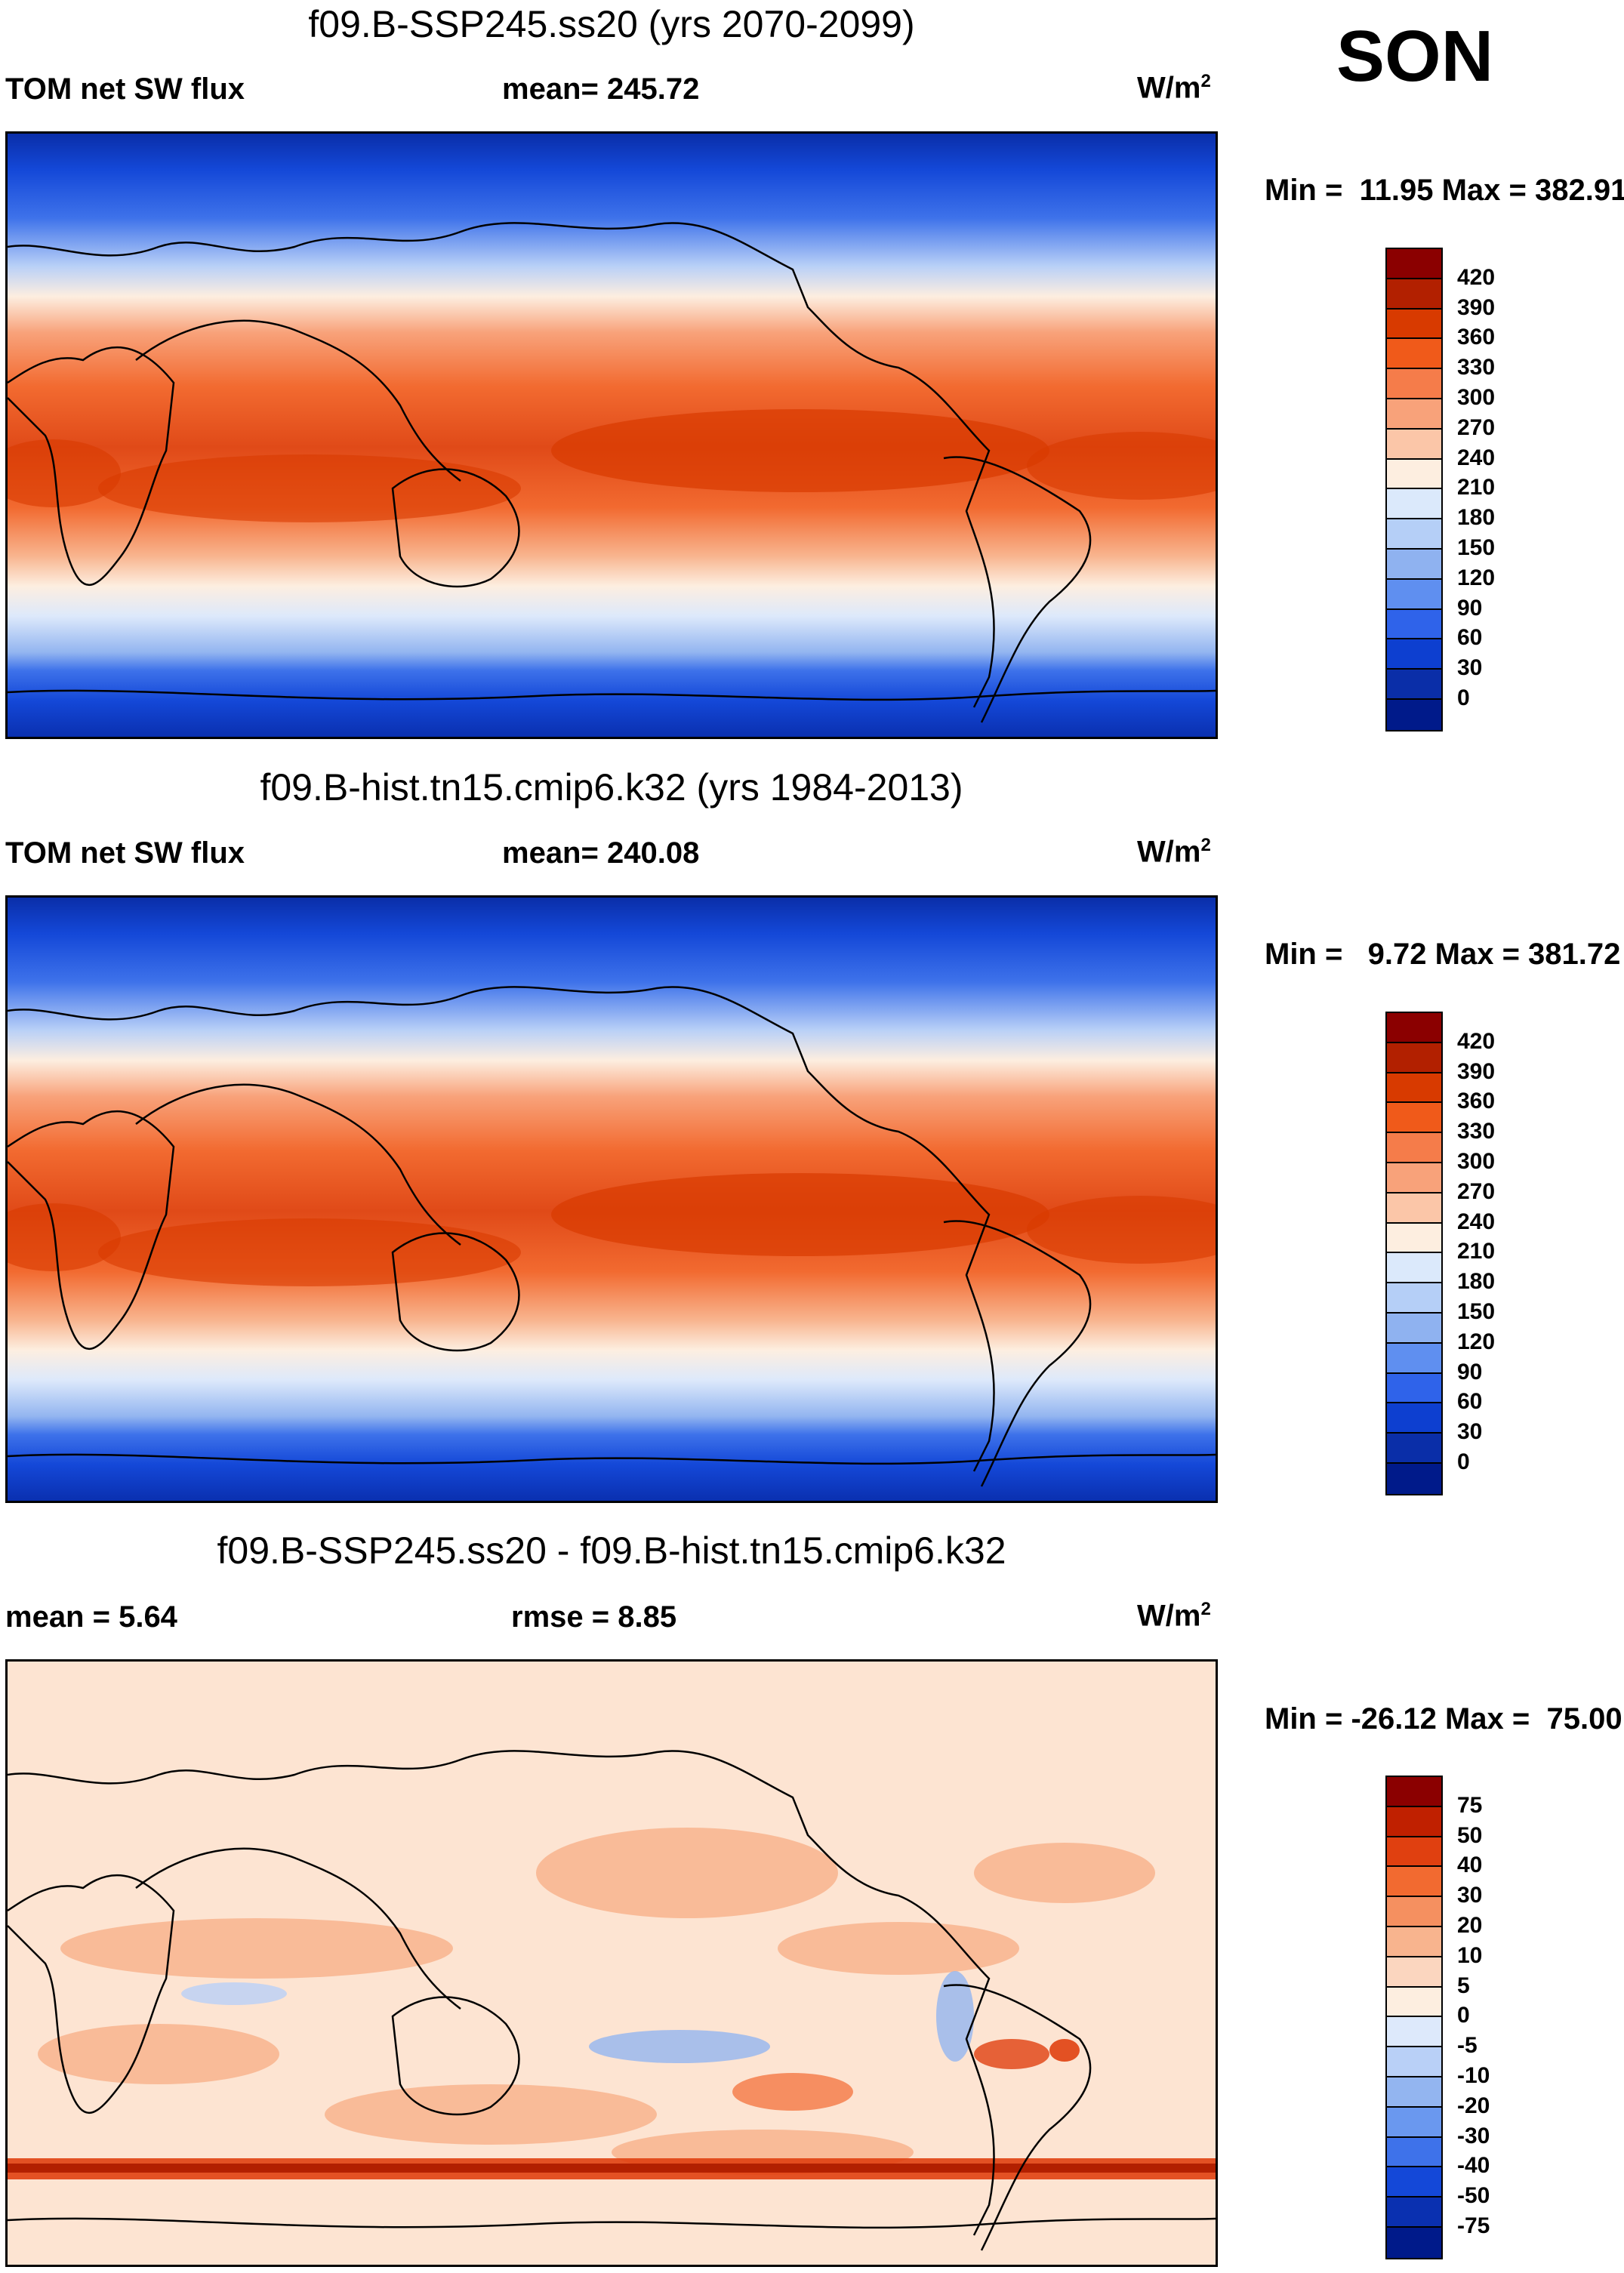 This screenshot has width=1624, height=2273. I want to click on colorbar-tick-label: 20, so click(1470, 1925).